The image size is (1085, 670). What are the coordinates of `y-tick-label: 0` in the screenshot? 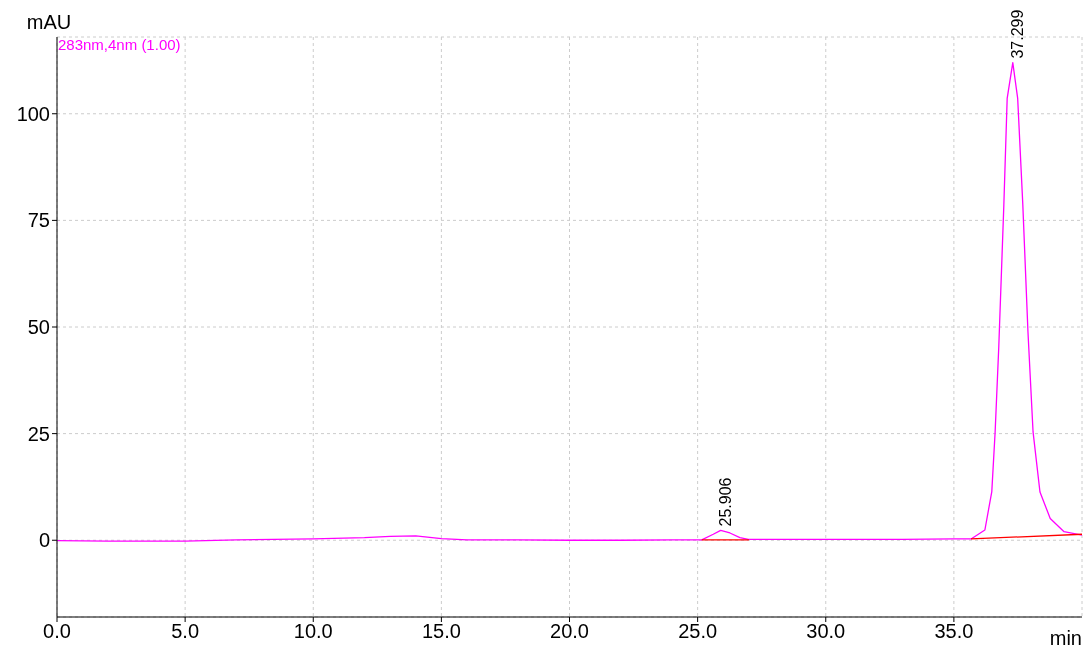 It's located at (44, 540).